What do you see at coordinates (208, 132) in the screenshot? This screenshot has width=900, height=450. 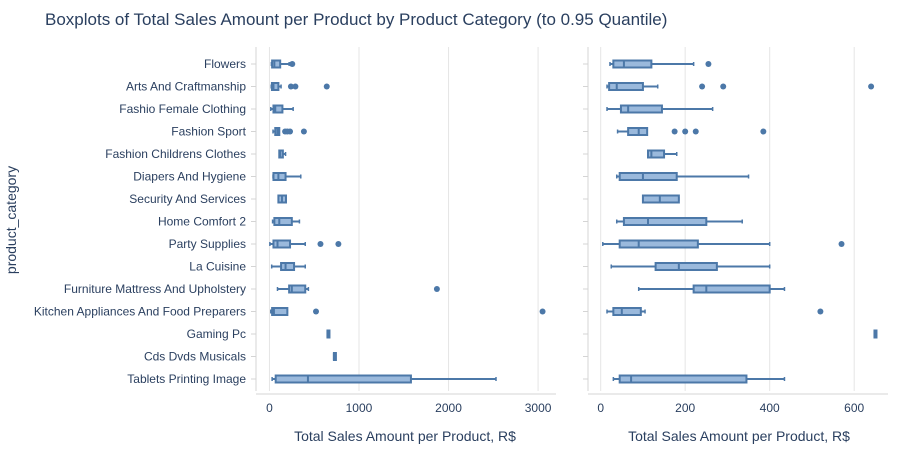 I see `category-label: Fashion Sport` at bounding box center [208, 132].